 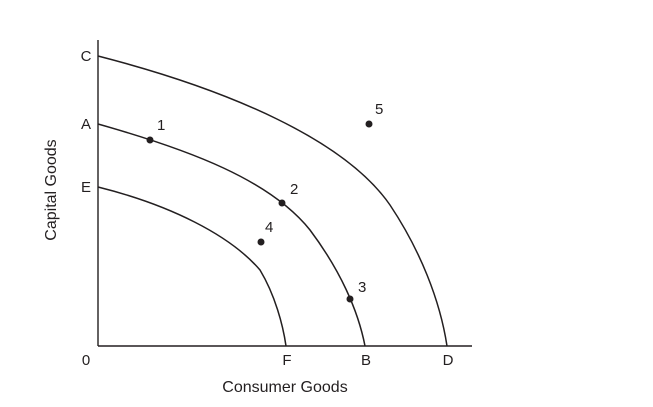 What do you see at coordinates (282, 203) in the screenshot?
I see `point-2-dot` at bounding box center [282, 203].